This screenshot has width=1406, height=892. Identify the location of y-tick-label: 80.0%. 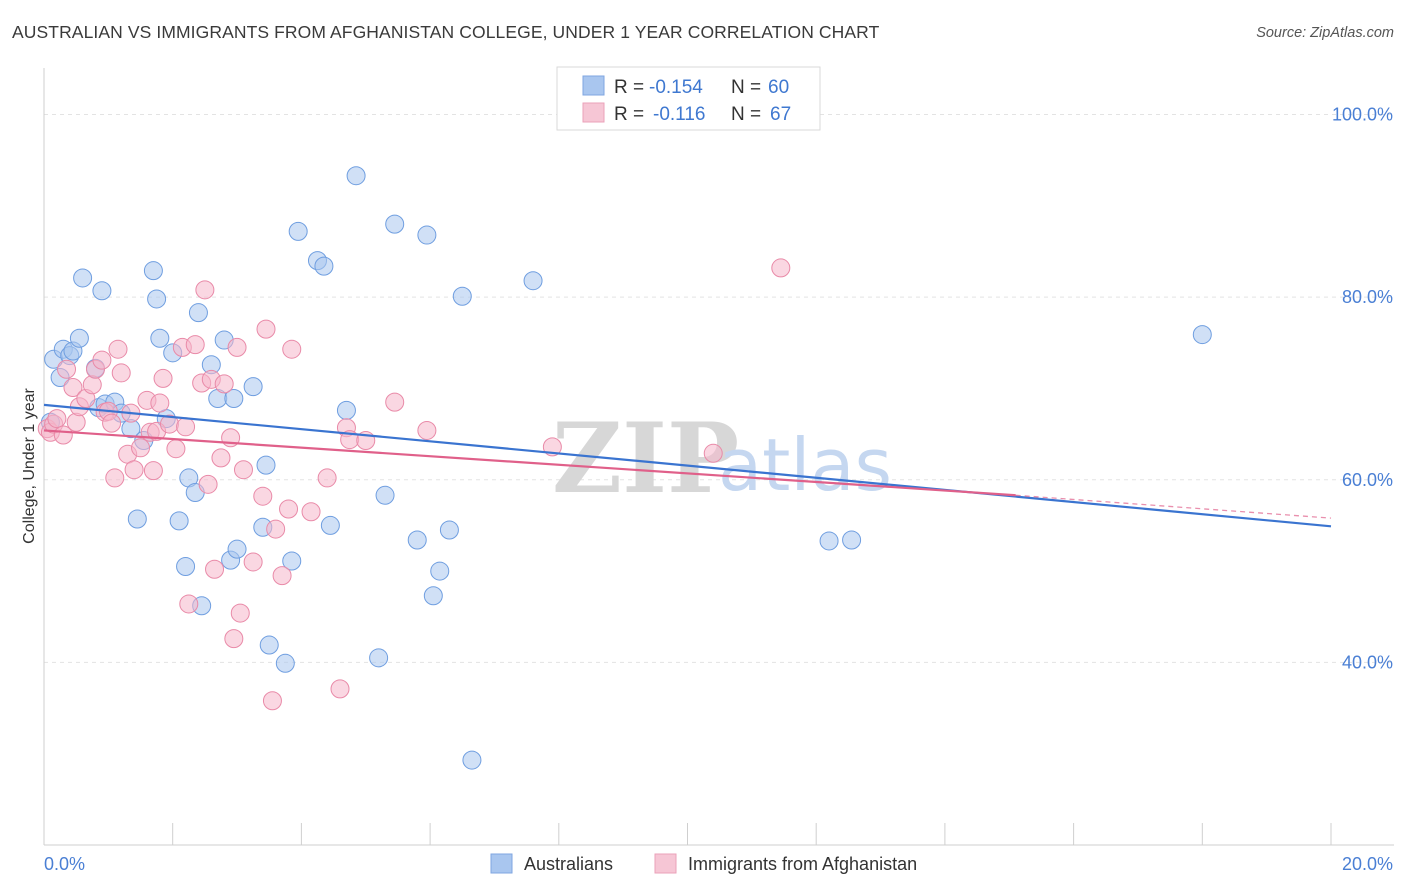
(1367, 297).